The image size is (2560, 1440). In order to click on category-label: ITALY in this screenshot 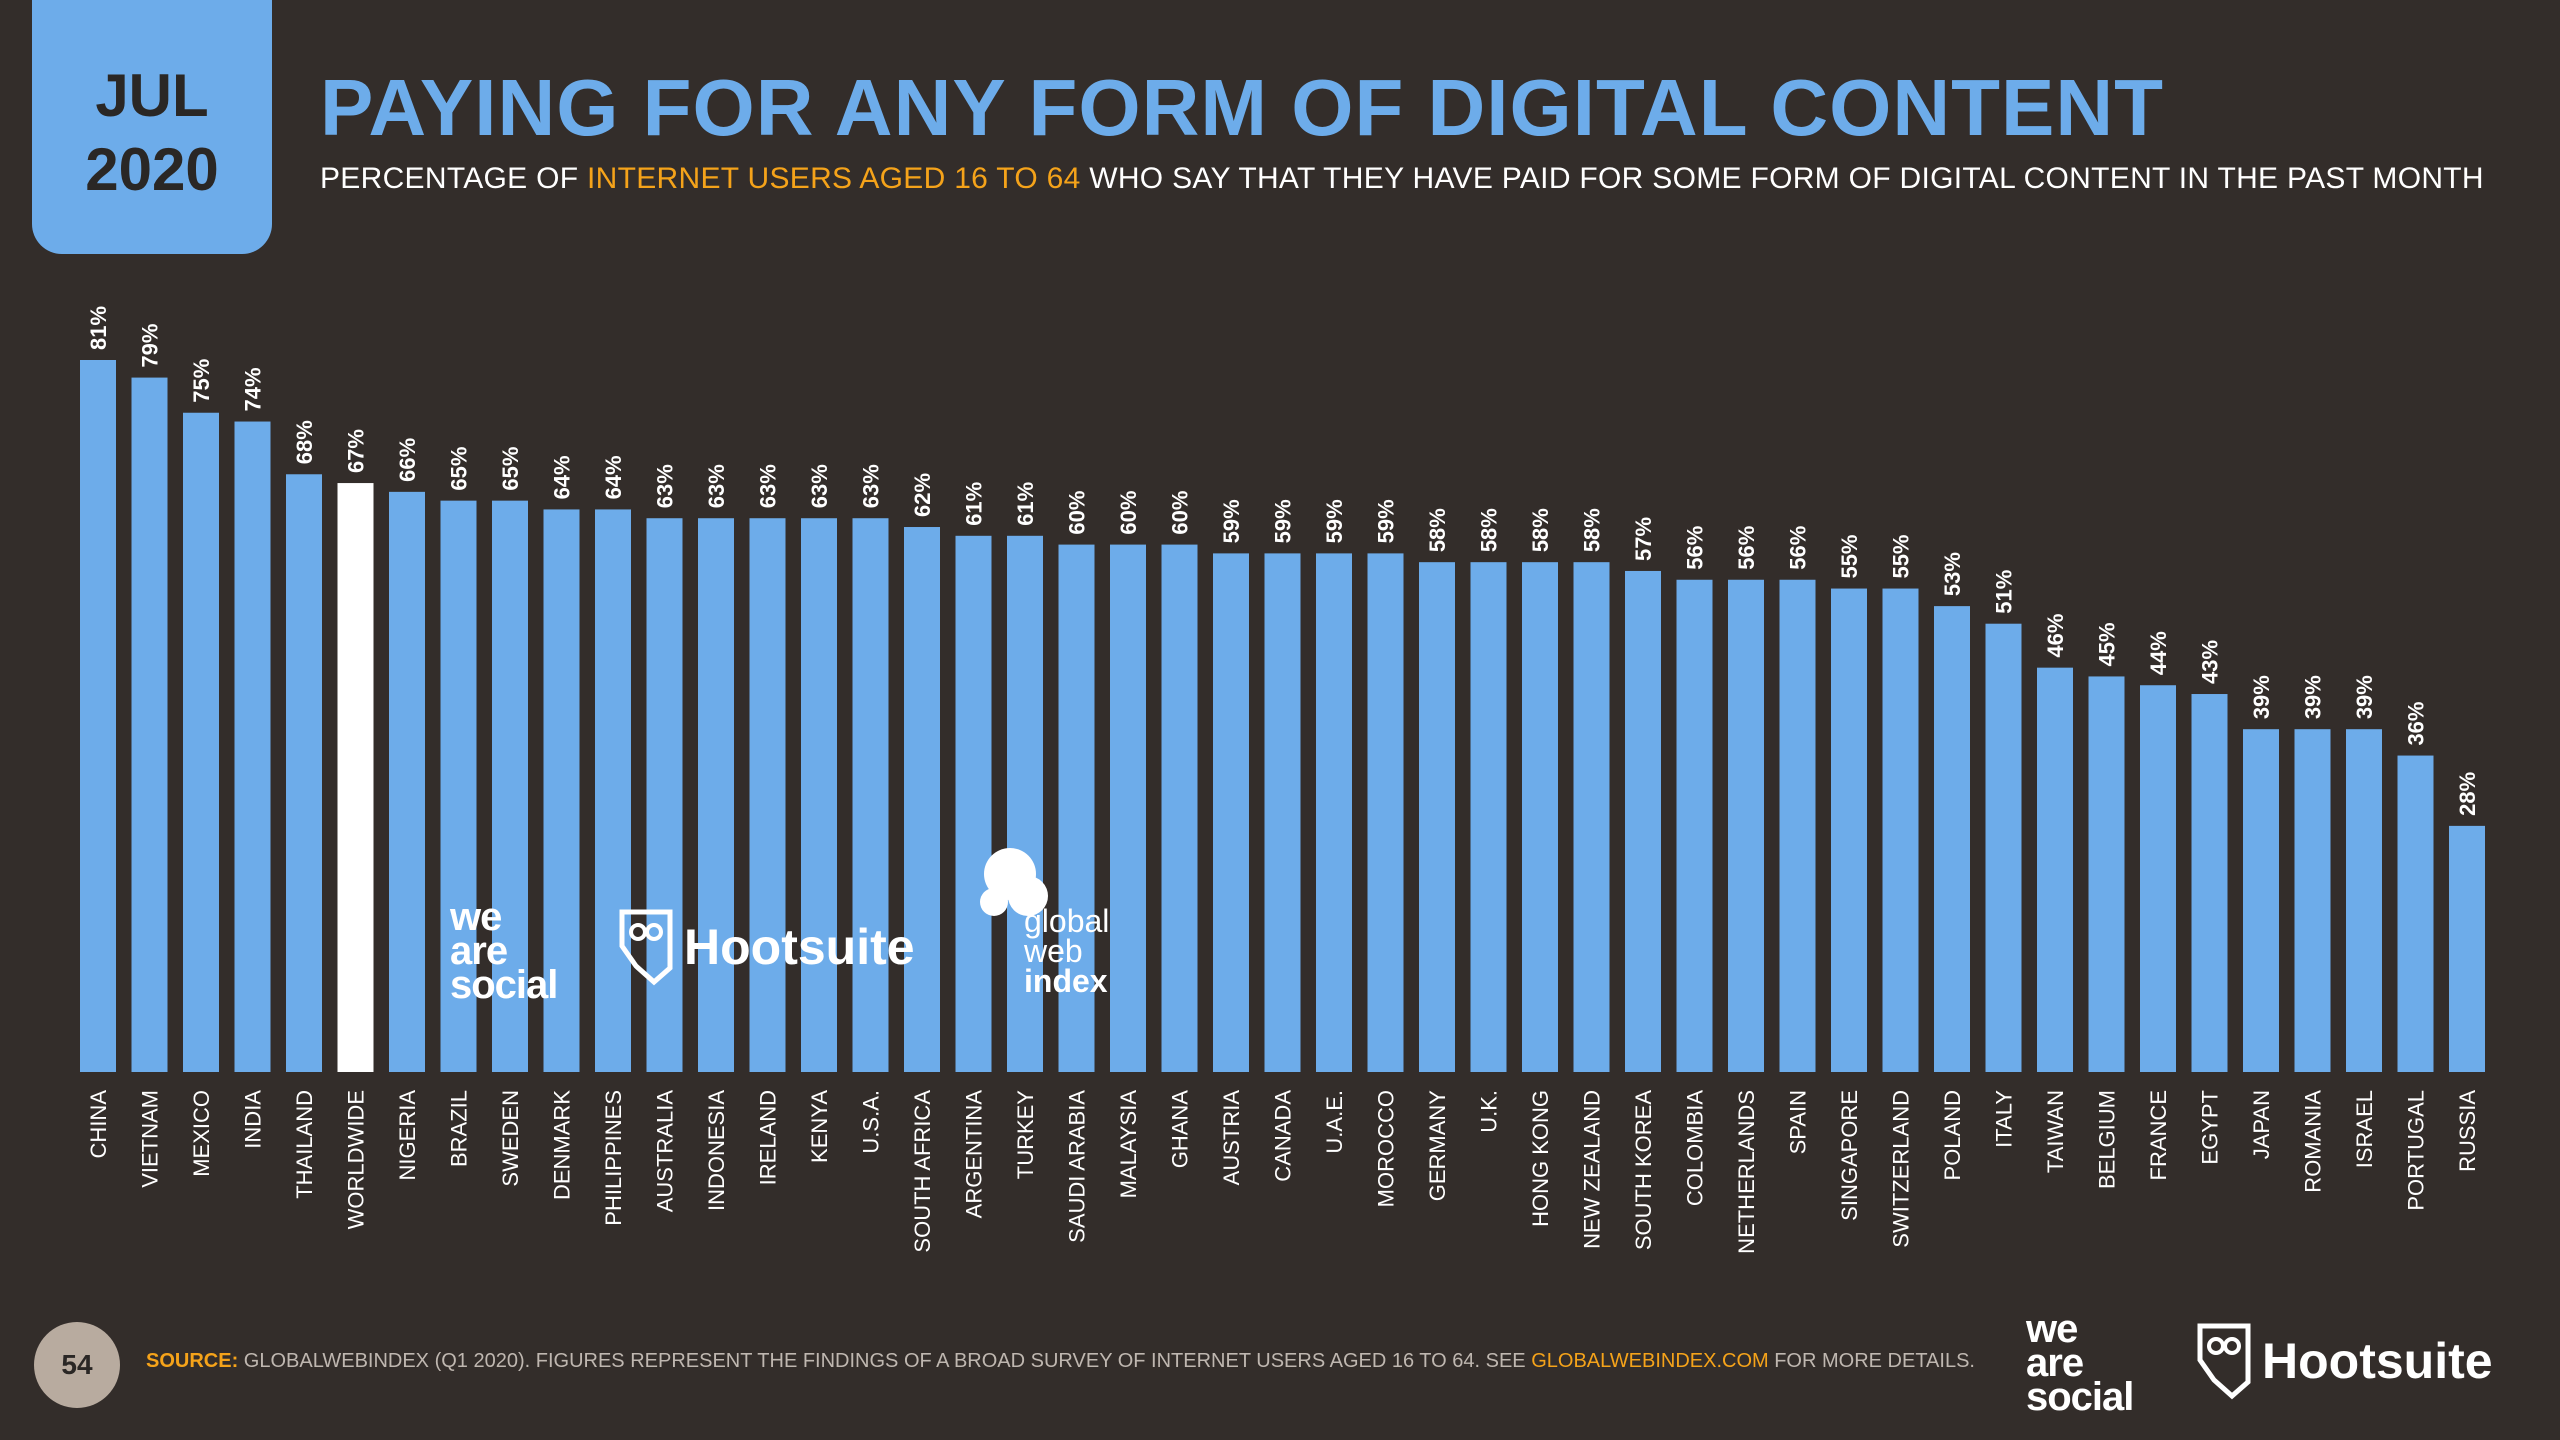, I will do `click(2004, 1119)`.